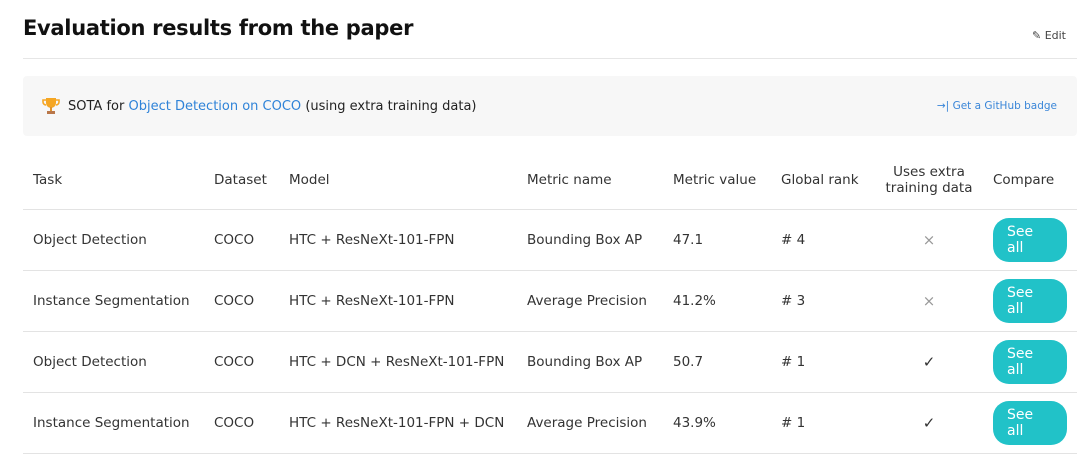 Image resolution: width=1080 pixels, height=454 pixels. What do you see at coordinates (717, 301) in the screenshot?
I see `metric-value: 41.2%` at bounding box center [717, 301].